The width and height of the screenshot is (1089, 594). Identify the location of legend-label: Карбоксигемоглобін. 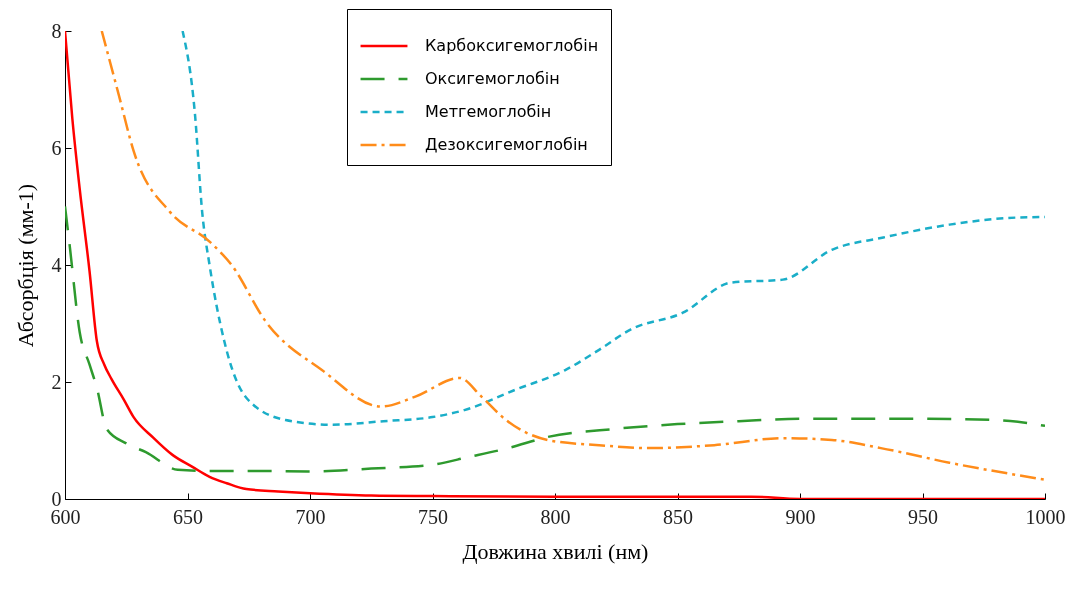
(512, 45).